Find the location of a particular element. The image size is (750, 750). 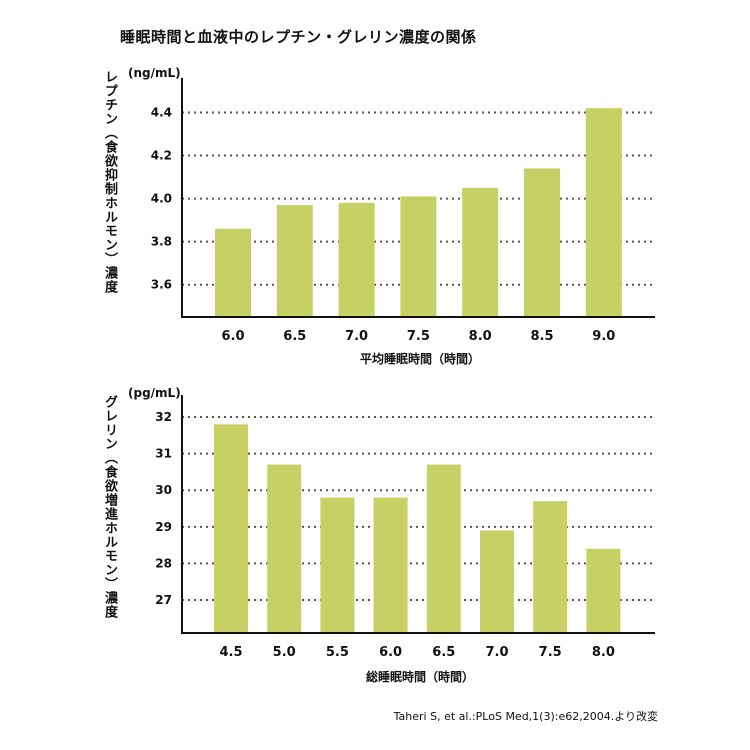

leptin-y-tick-label: 4.2 is located at coordinates (161, 156).